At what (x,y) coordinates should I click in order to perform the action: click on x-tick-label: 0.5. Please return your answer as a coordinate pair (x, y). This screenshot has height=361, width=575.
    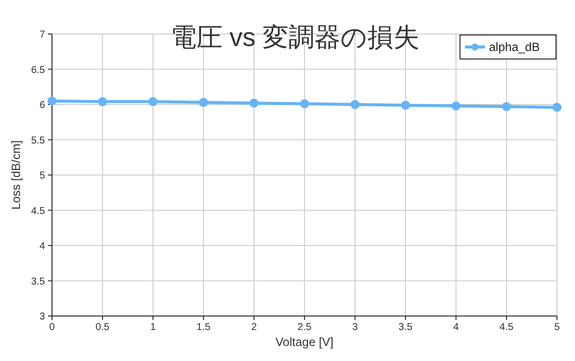
    Looking at the image, I should click on (103, 327).